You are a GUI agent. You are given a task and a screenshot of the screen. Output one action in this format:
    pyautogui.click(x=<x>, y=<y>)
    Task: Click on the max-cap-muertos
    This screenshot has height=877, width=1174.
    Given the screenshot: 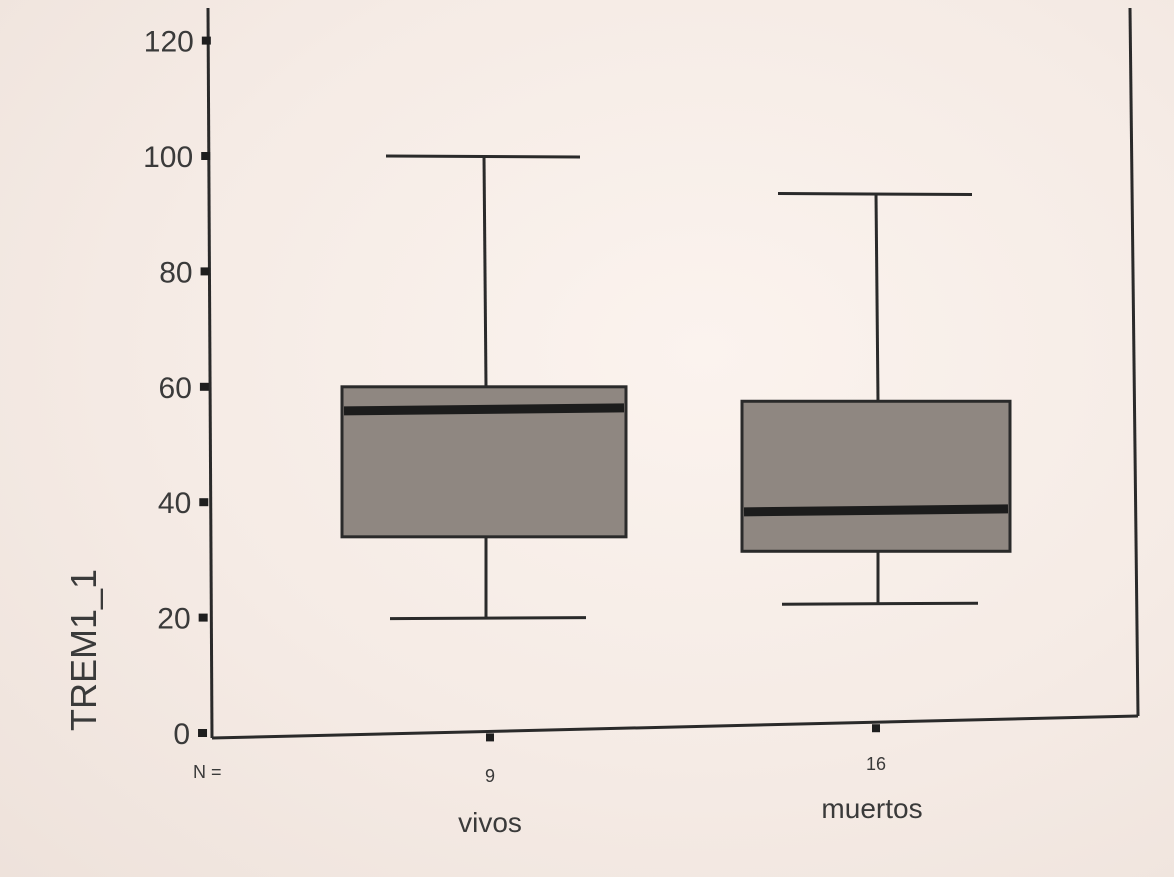 What is the action you would take?
    pyautogui.click(x=875, y=194)
    